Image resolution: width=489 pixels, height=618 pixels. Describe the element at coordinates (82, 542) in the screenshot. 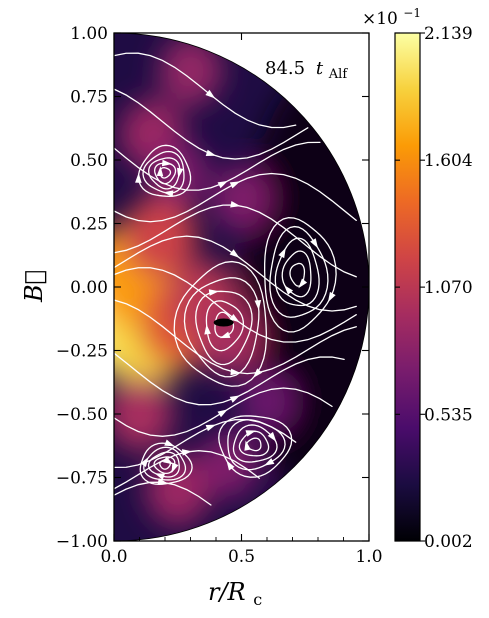

I see `y-tick-label: −1.00` at that location.